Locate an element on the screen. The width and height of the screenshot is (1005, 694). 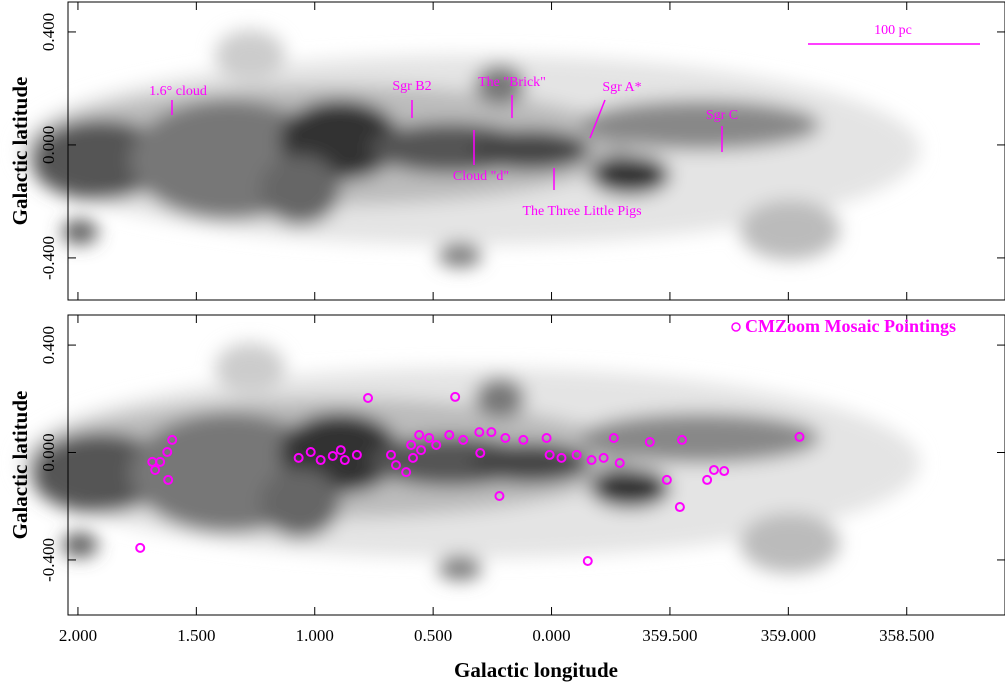
annotation: 1.6° cloud is located at coordinates (178, 91).